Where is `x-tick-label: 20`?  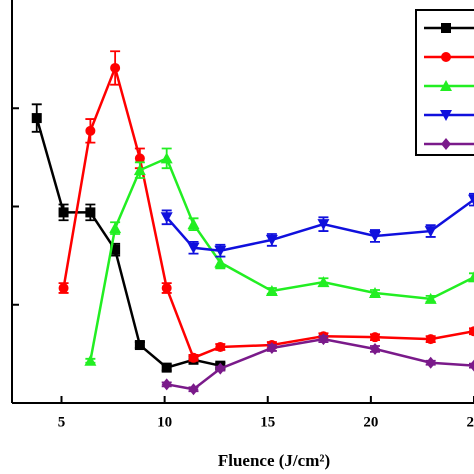
x-tick-label: 20 is located at coordinates (370, 422).